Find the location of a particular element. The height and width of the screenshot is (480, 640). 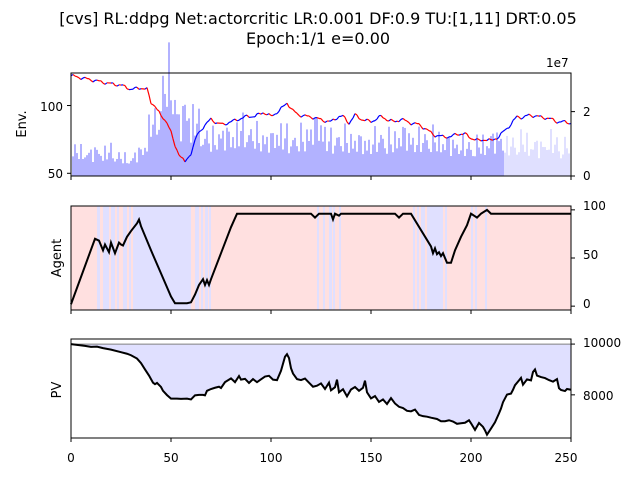

env-price-line is located at coordinates (321, 118).